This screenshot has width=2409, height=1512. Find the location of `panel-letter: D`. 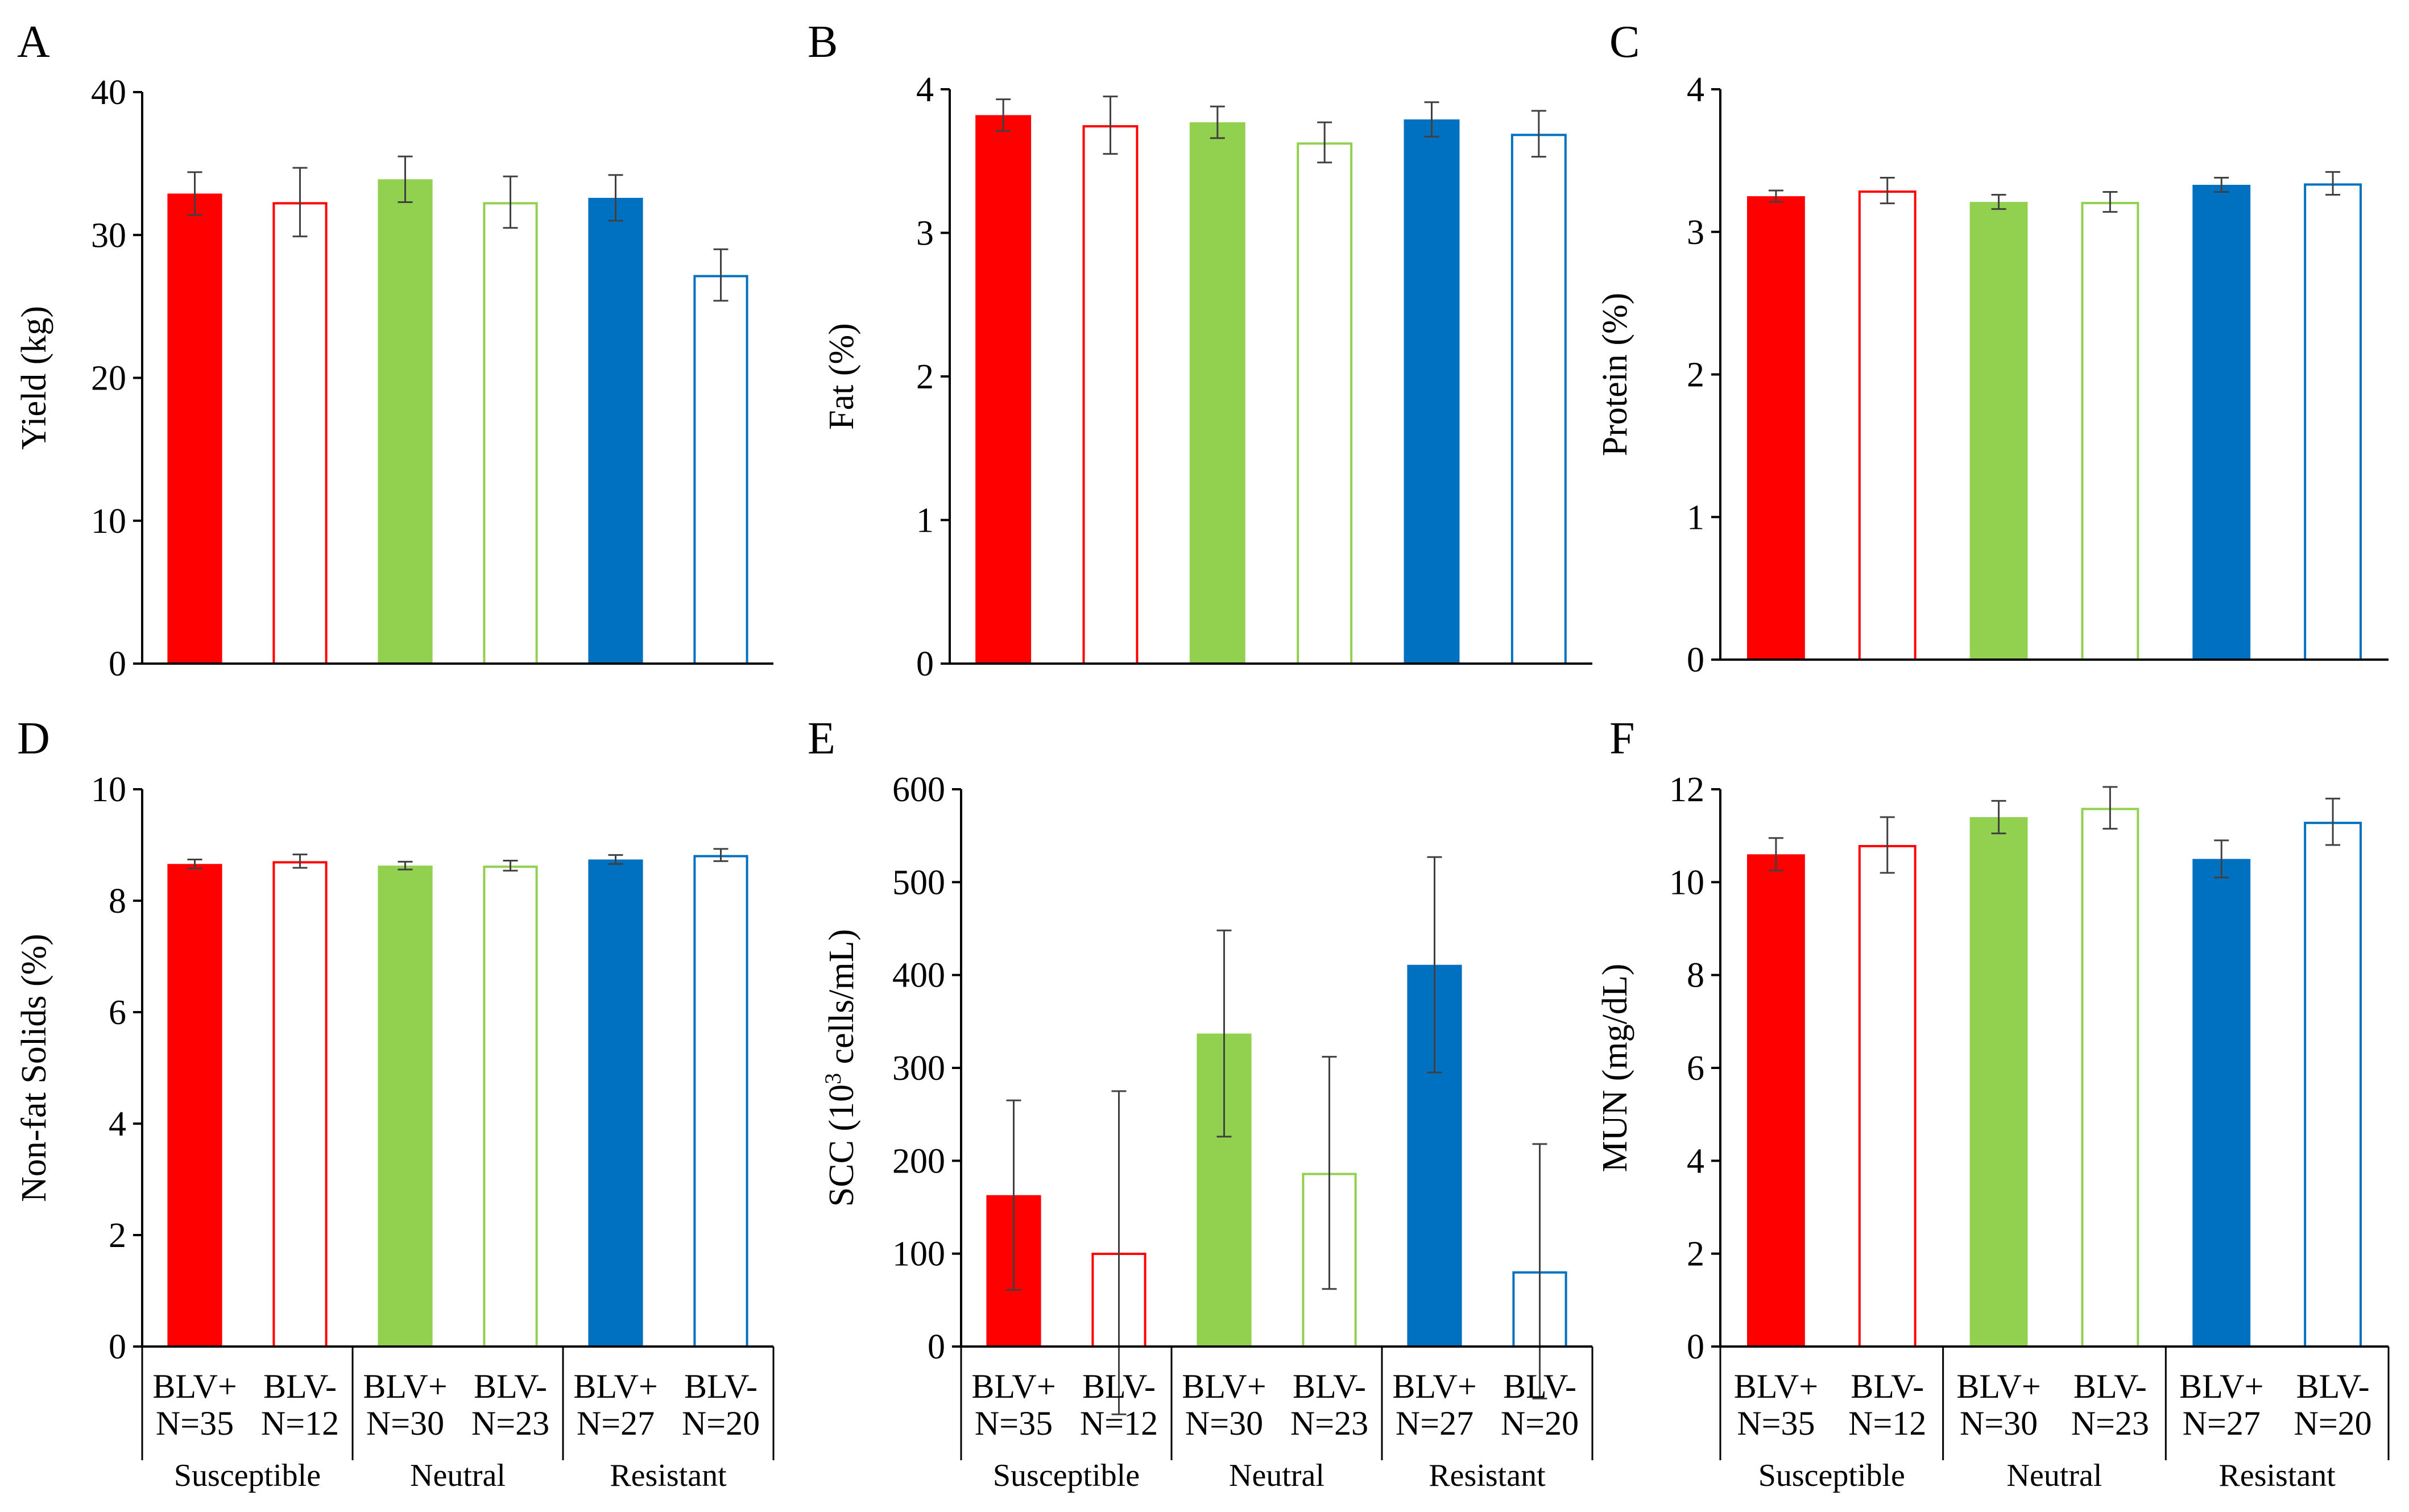

panel-letter: D is located at coordinates (33, 739).